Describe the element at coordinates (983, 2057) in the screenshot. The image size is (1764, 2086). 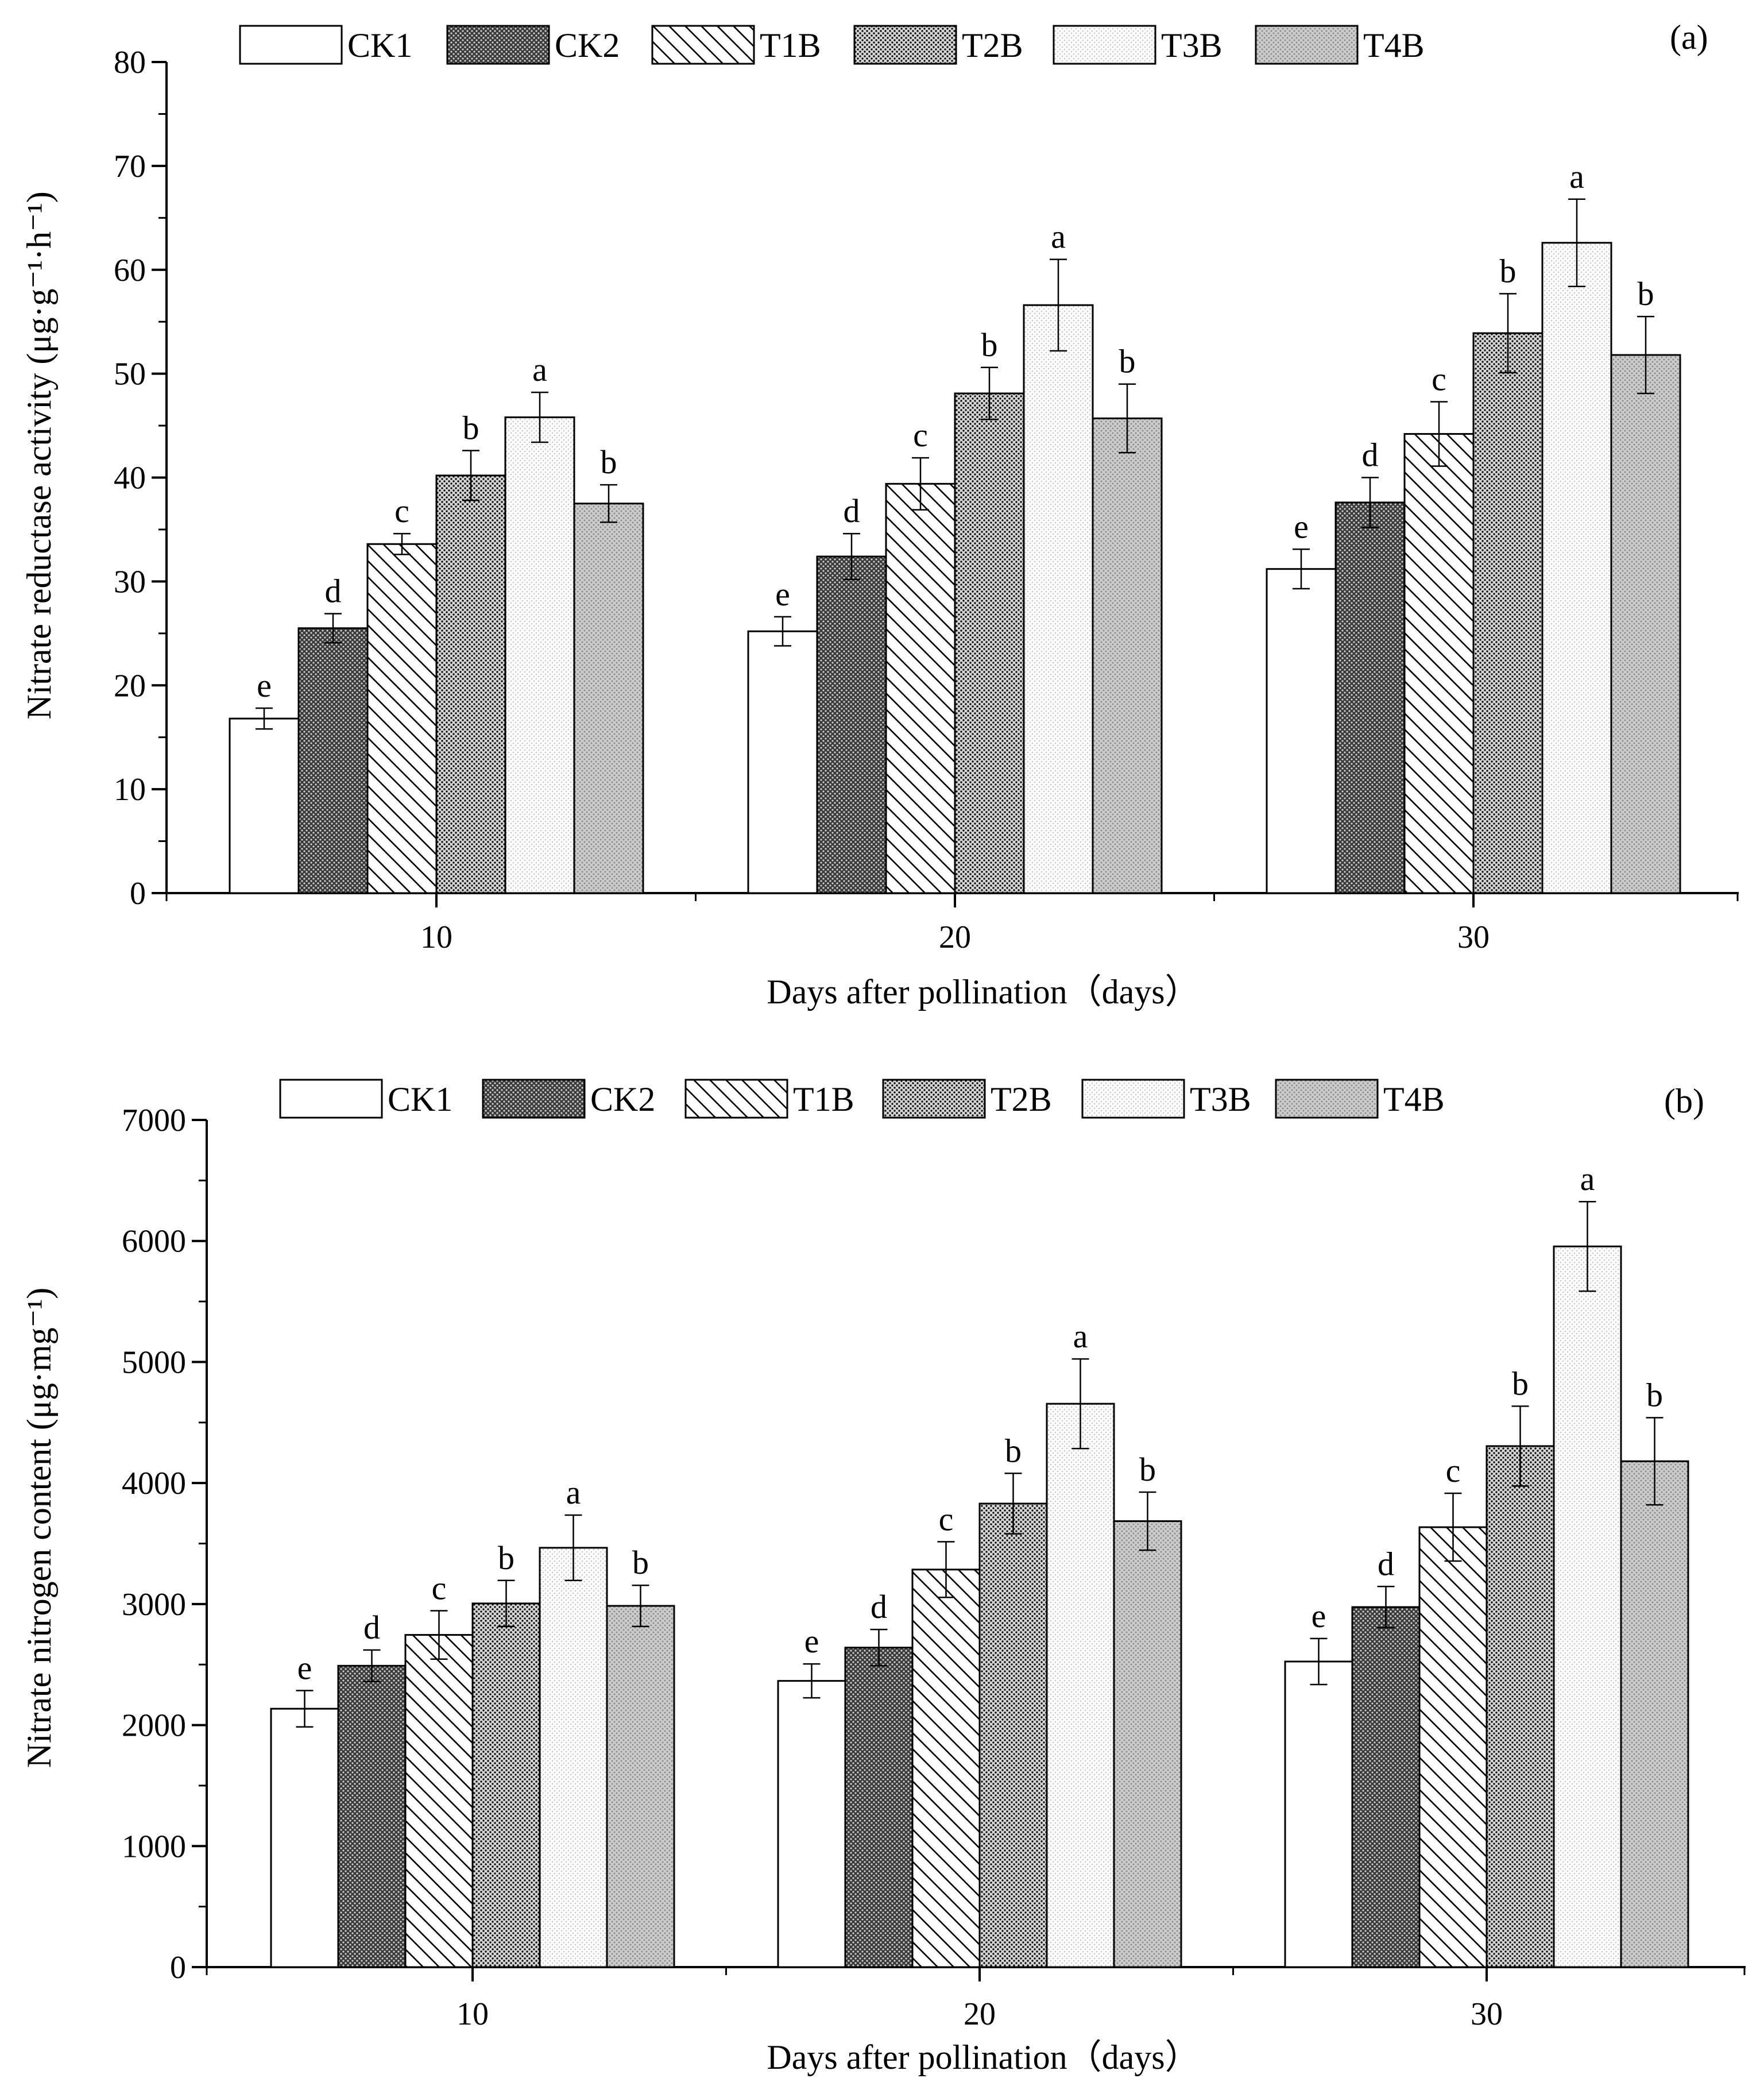
I see `x-axis-title-b: Days after pollination（days）` at that location.